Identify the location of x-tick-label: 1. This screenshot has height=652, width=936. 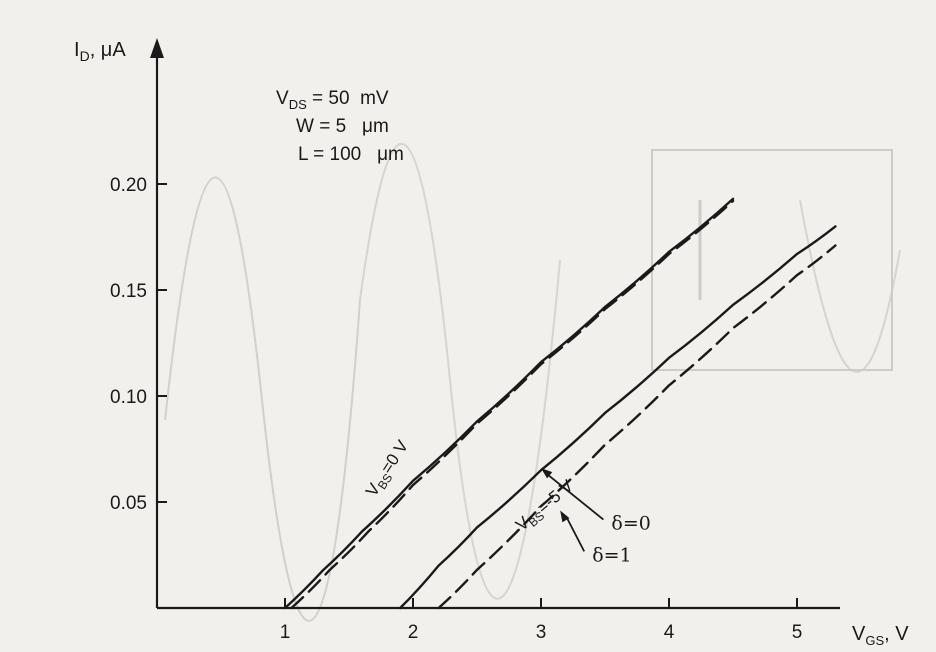
(285, 632).